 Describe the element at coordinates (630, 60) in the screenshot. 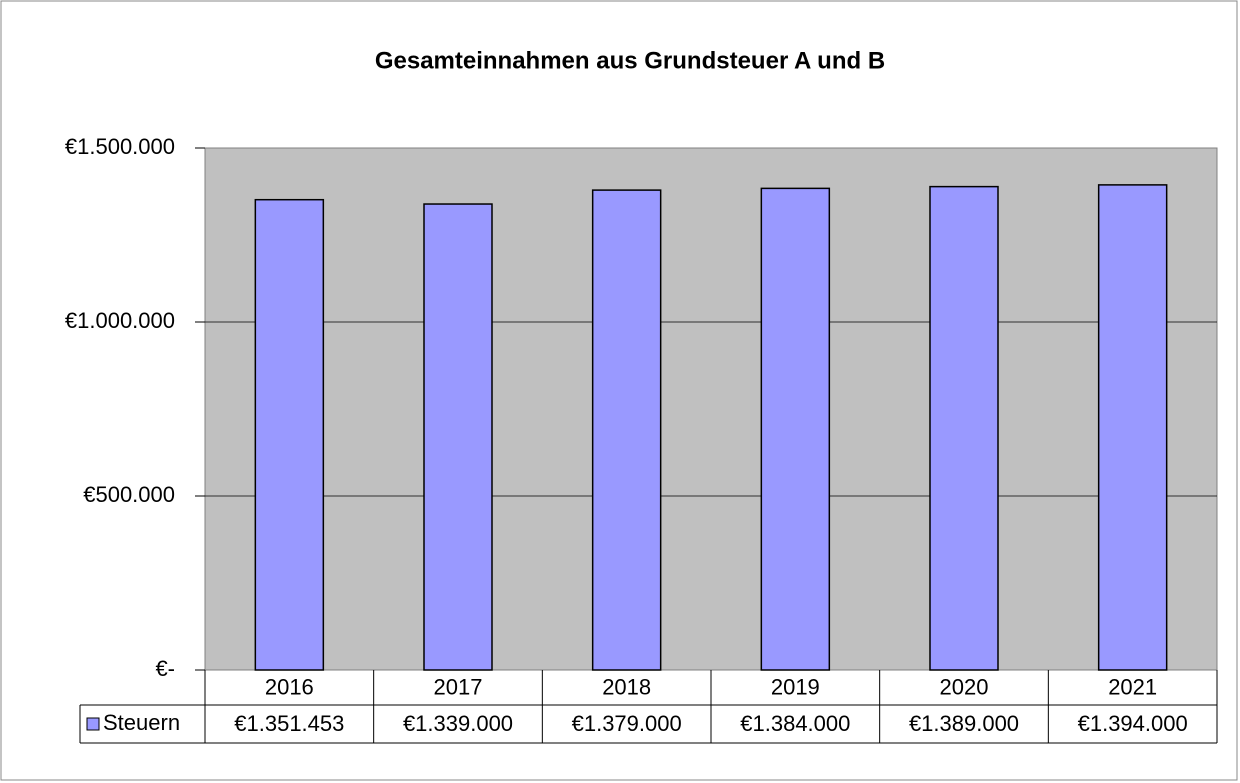

I see `chart-title: Gesamteinnahmen aus Grundsteuer A und B` at that location.